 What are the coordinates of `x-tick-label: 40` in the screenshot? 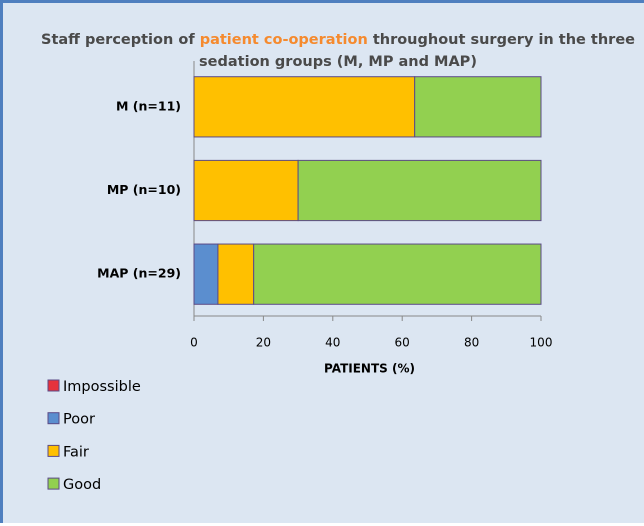 It's located at (332, 343).